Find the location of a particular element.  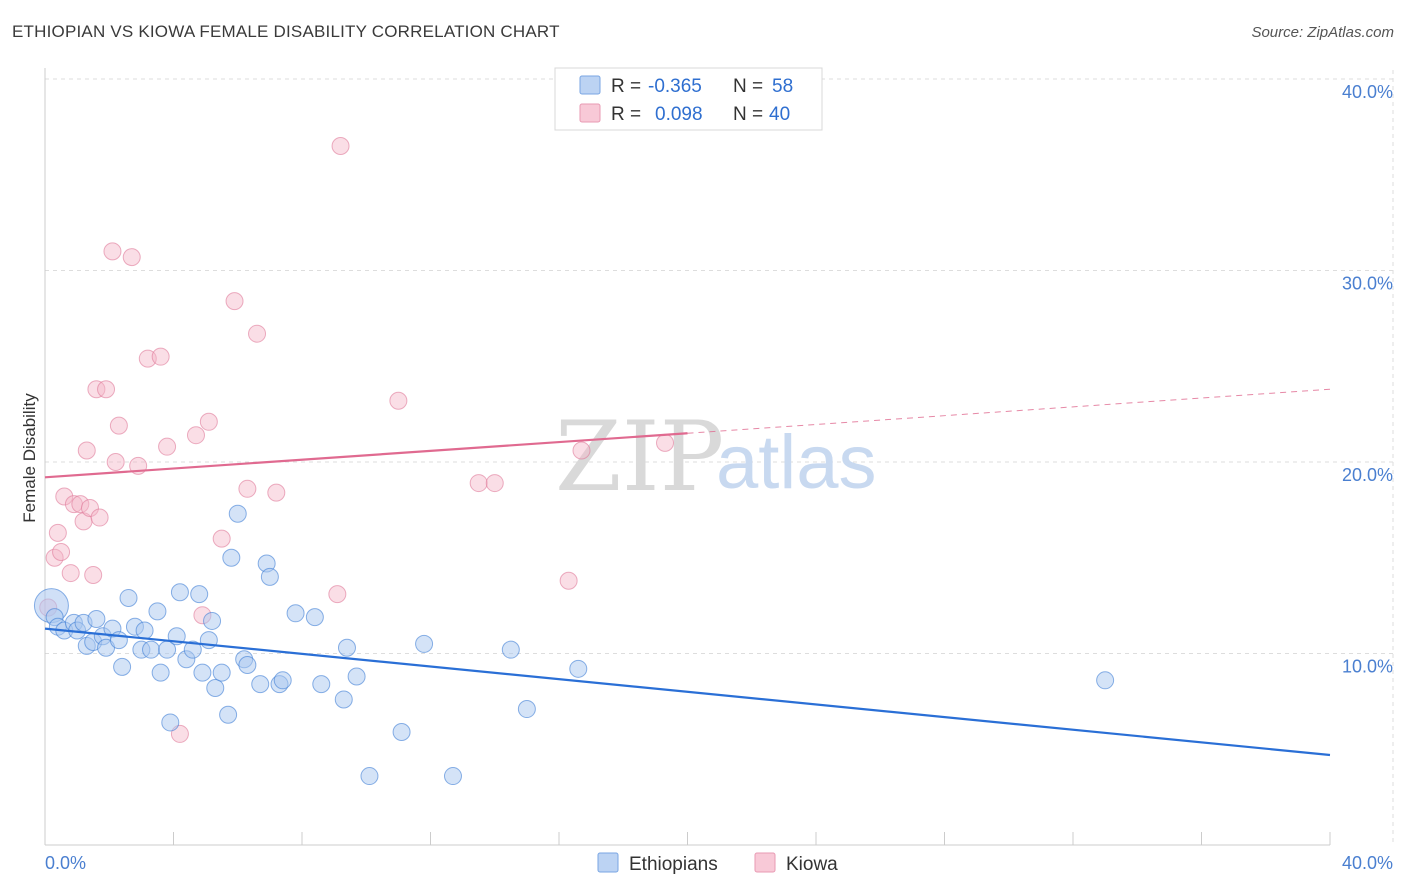

kiowa-trend-line-extension is located at coordinates (1009, 411).